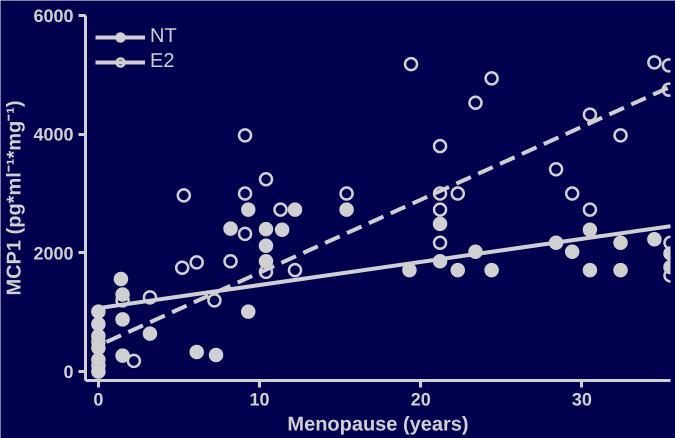 This screenshot has width=675, height=438. What do you see at coordinates (14, 198) in the screenshot?
I see `y-axis-title: MCP1 (pg*ml⁻¹*mg⁻¹)` at bounding box center [14, 198].